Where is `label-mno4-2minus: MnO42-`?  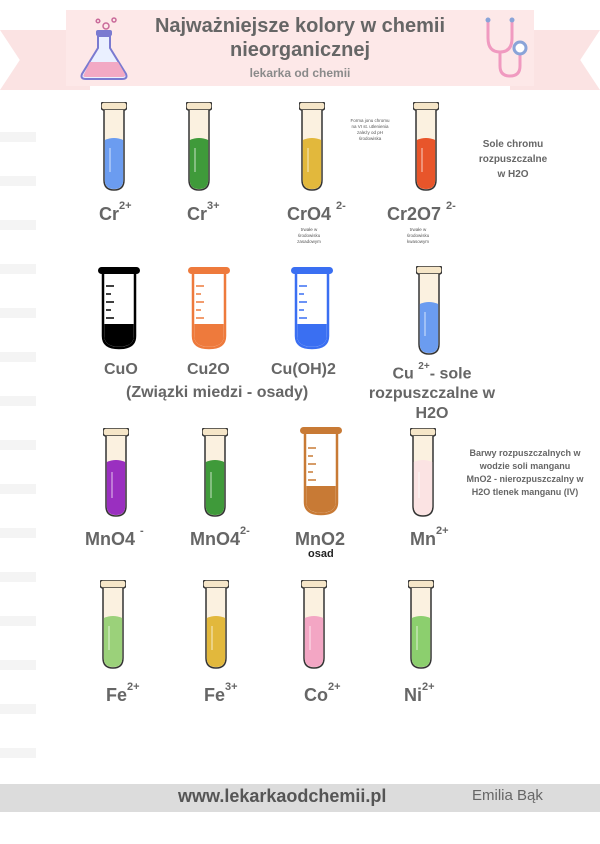
label-mno4-2minus: MnO42- is located at coordinates (220, 537).